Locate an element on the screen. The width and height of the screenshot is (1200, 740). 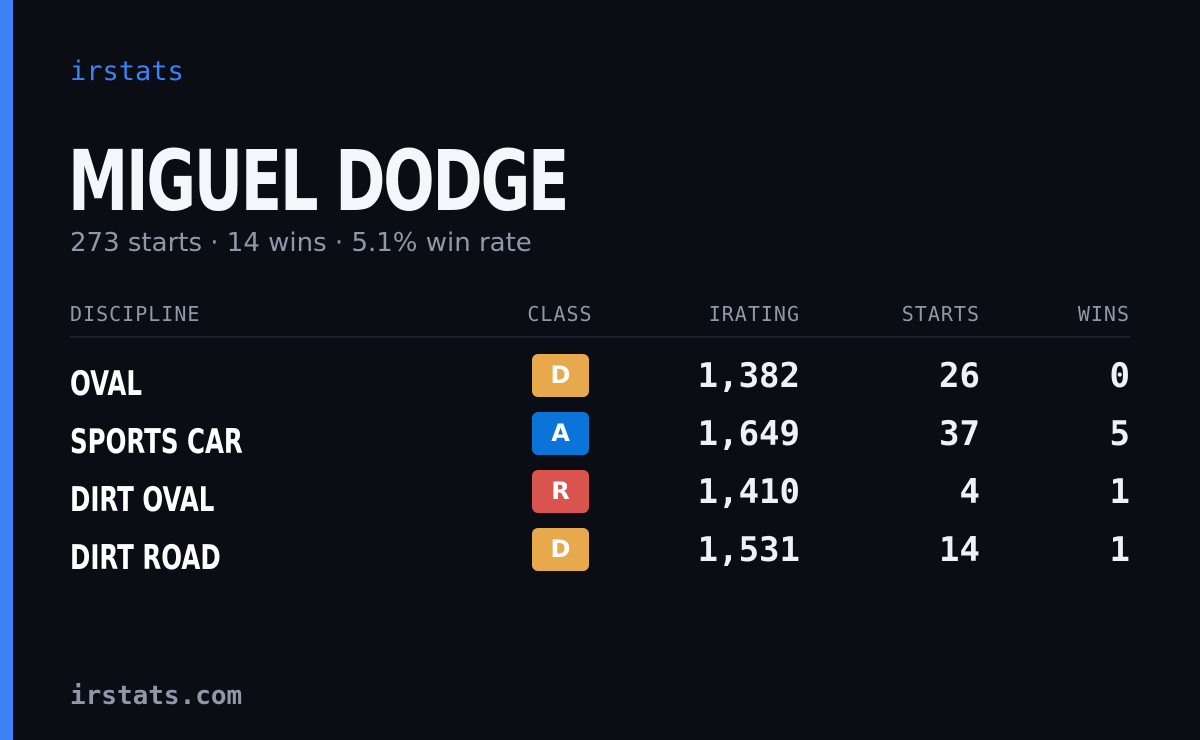
accent-bar is located at coordinates (6, 370).